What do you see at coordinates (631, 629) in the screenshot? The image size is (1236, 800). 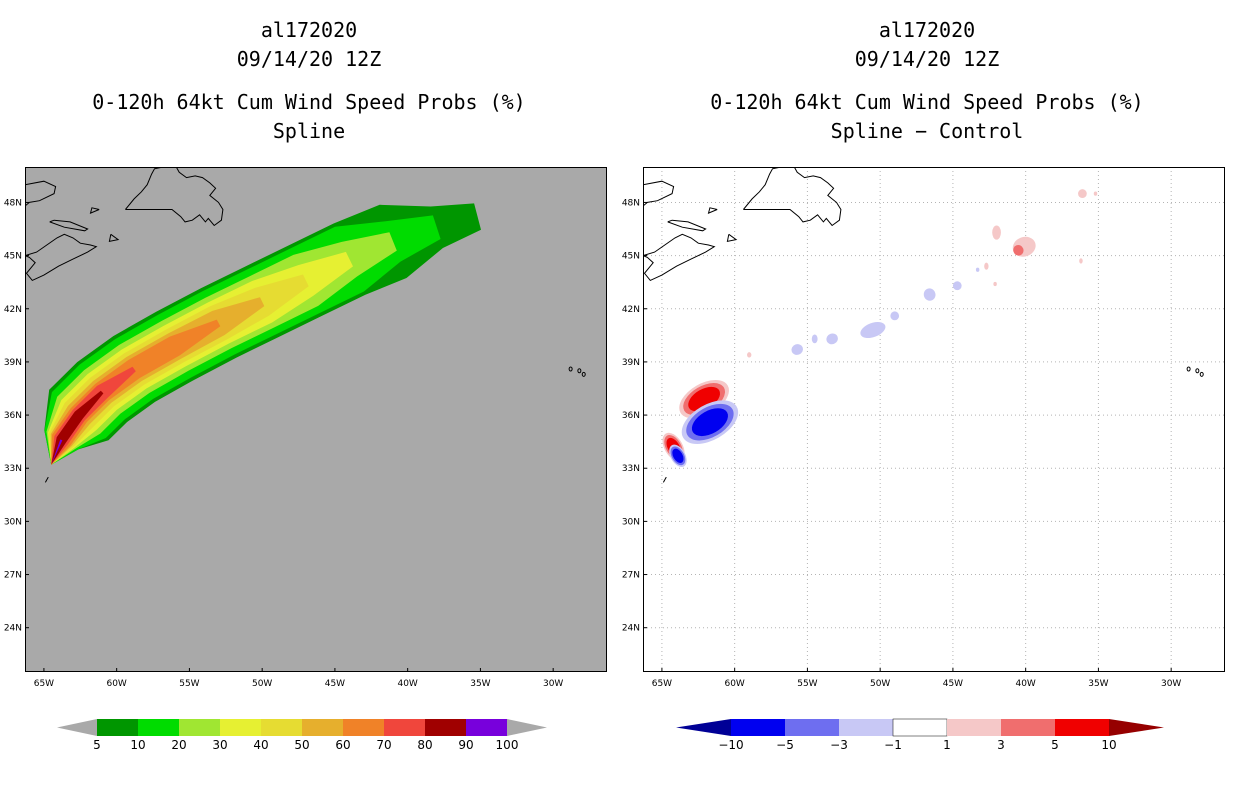 I see `lat-tick-24N: 24N` at bounding box center [631, 629].